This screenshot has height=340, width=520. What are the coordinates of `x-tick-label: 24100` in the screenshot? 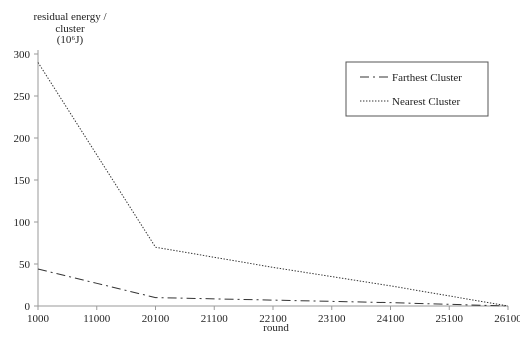 It's located at (391, 319).